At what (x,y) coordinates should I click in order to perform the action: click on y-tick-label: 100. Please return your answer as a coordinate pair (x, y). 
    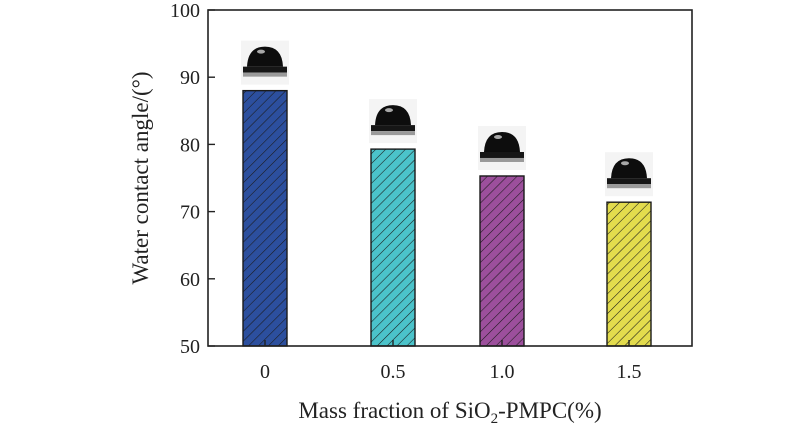
    Looking at the image, I should click on (185, 11).